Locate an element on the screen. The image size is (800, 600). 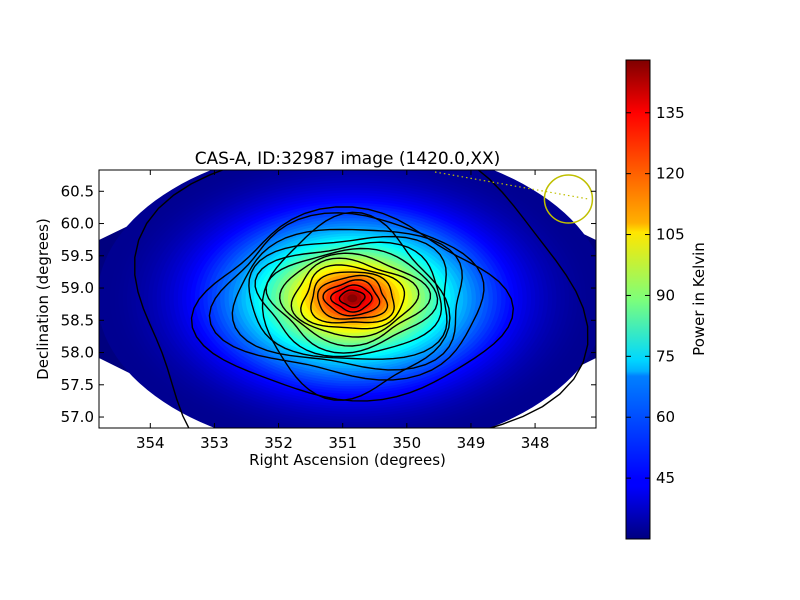
colorbar is located at coordinates (638, 299).